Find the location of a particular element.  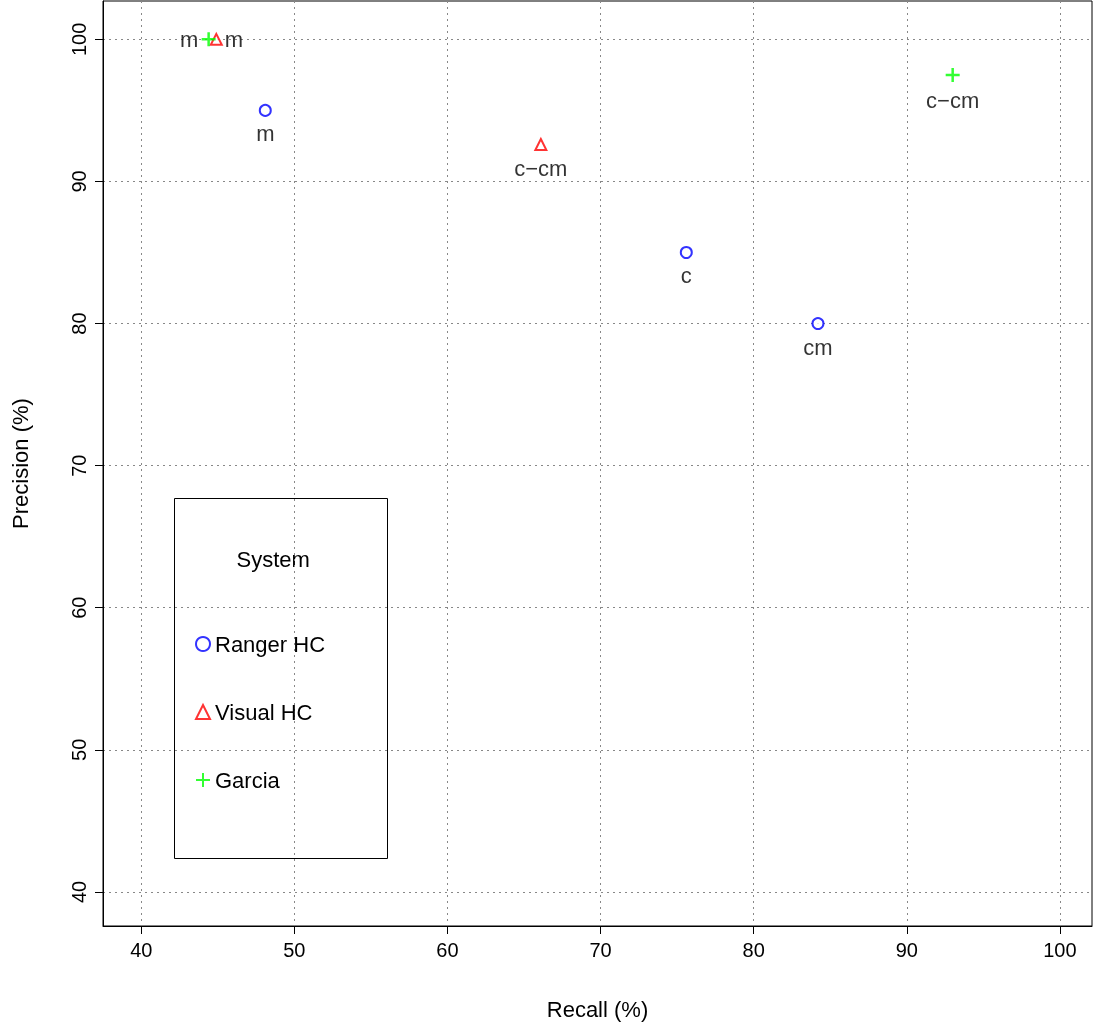

y-tick-label: 50 is located at coordinates (79, 749).